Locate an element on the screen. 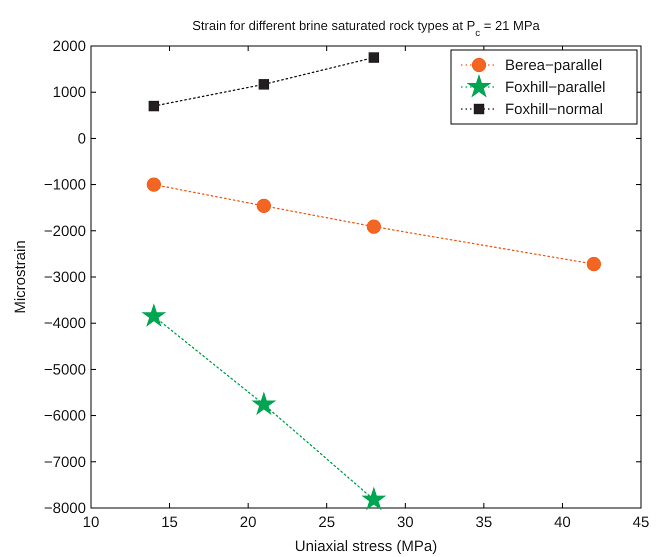  y-tick-label: −3000 is located at coordinates (65, 277).